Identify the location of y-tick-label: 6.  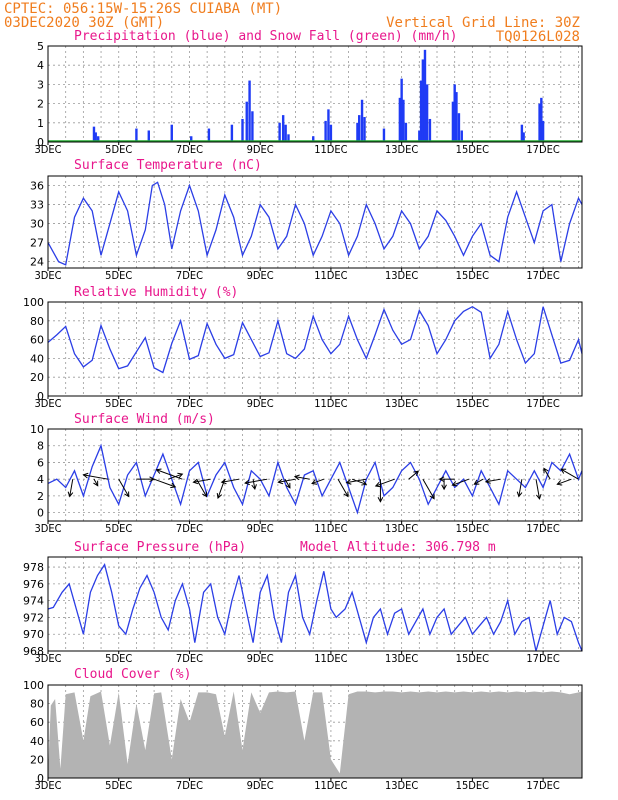
(40, 462).